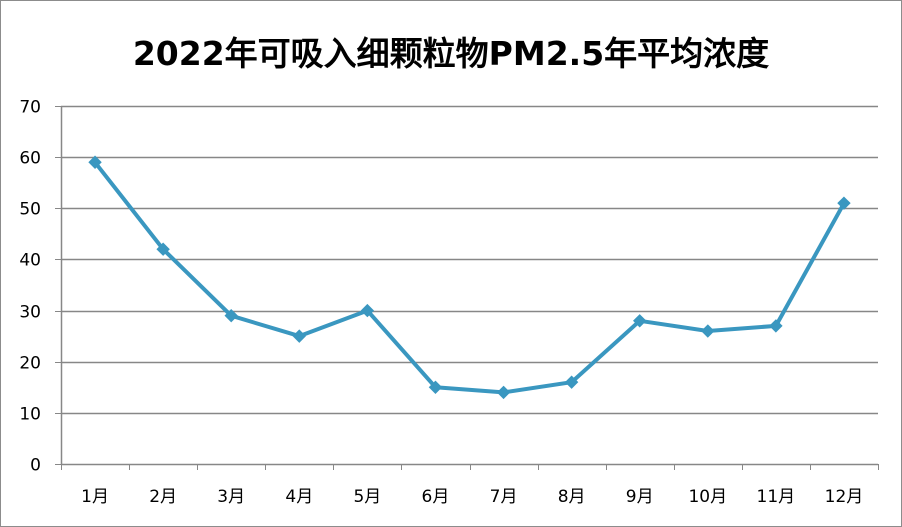 This screenshot has height=527, width=902. I want to click on y-tick-label: 50, so click(30, 210).